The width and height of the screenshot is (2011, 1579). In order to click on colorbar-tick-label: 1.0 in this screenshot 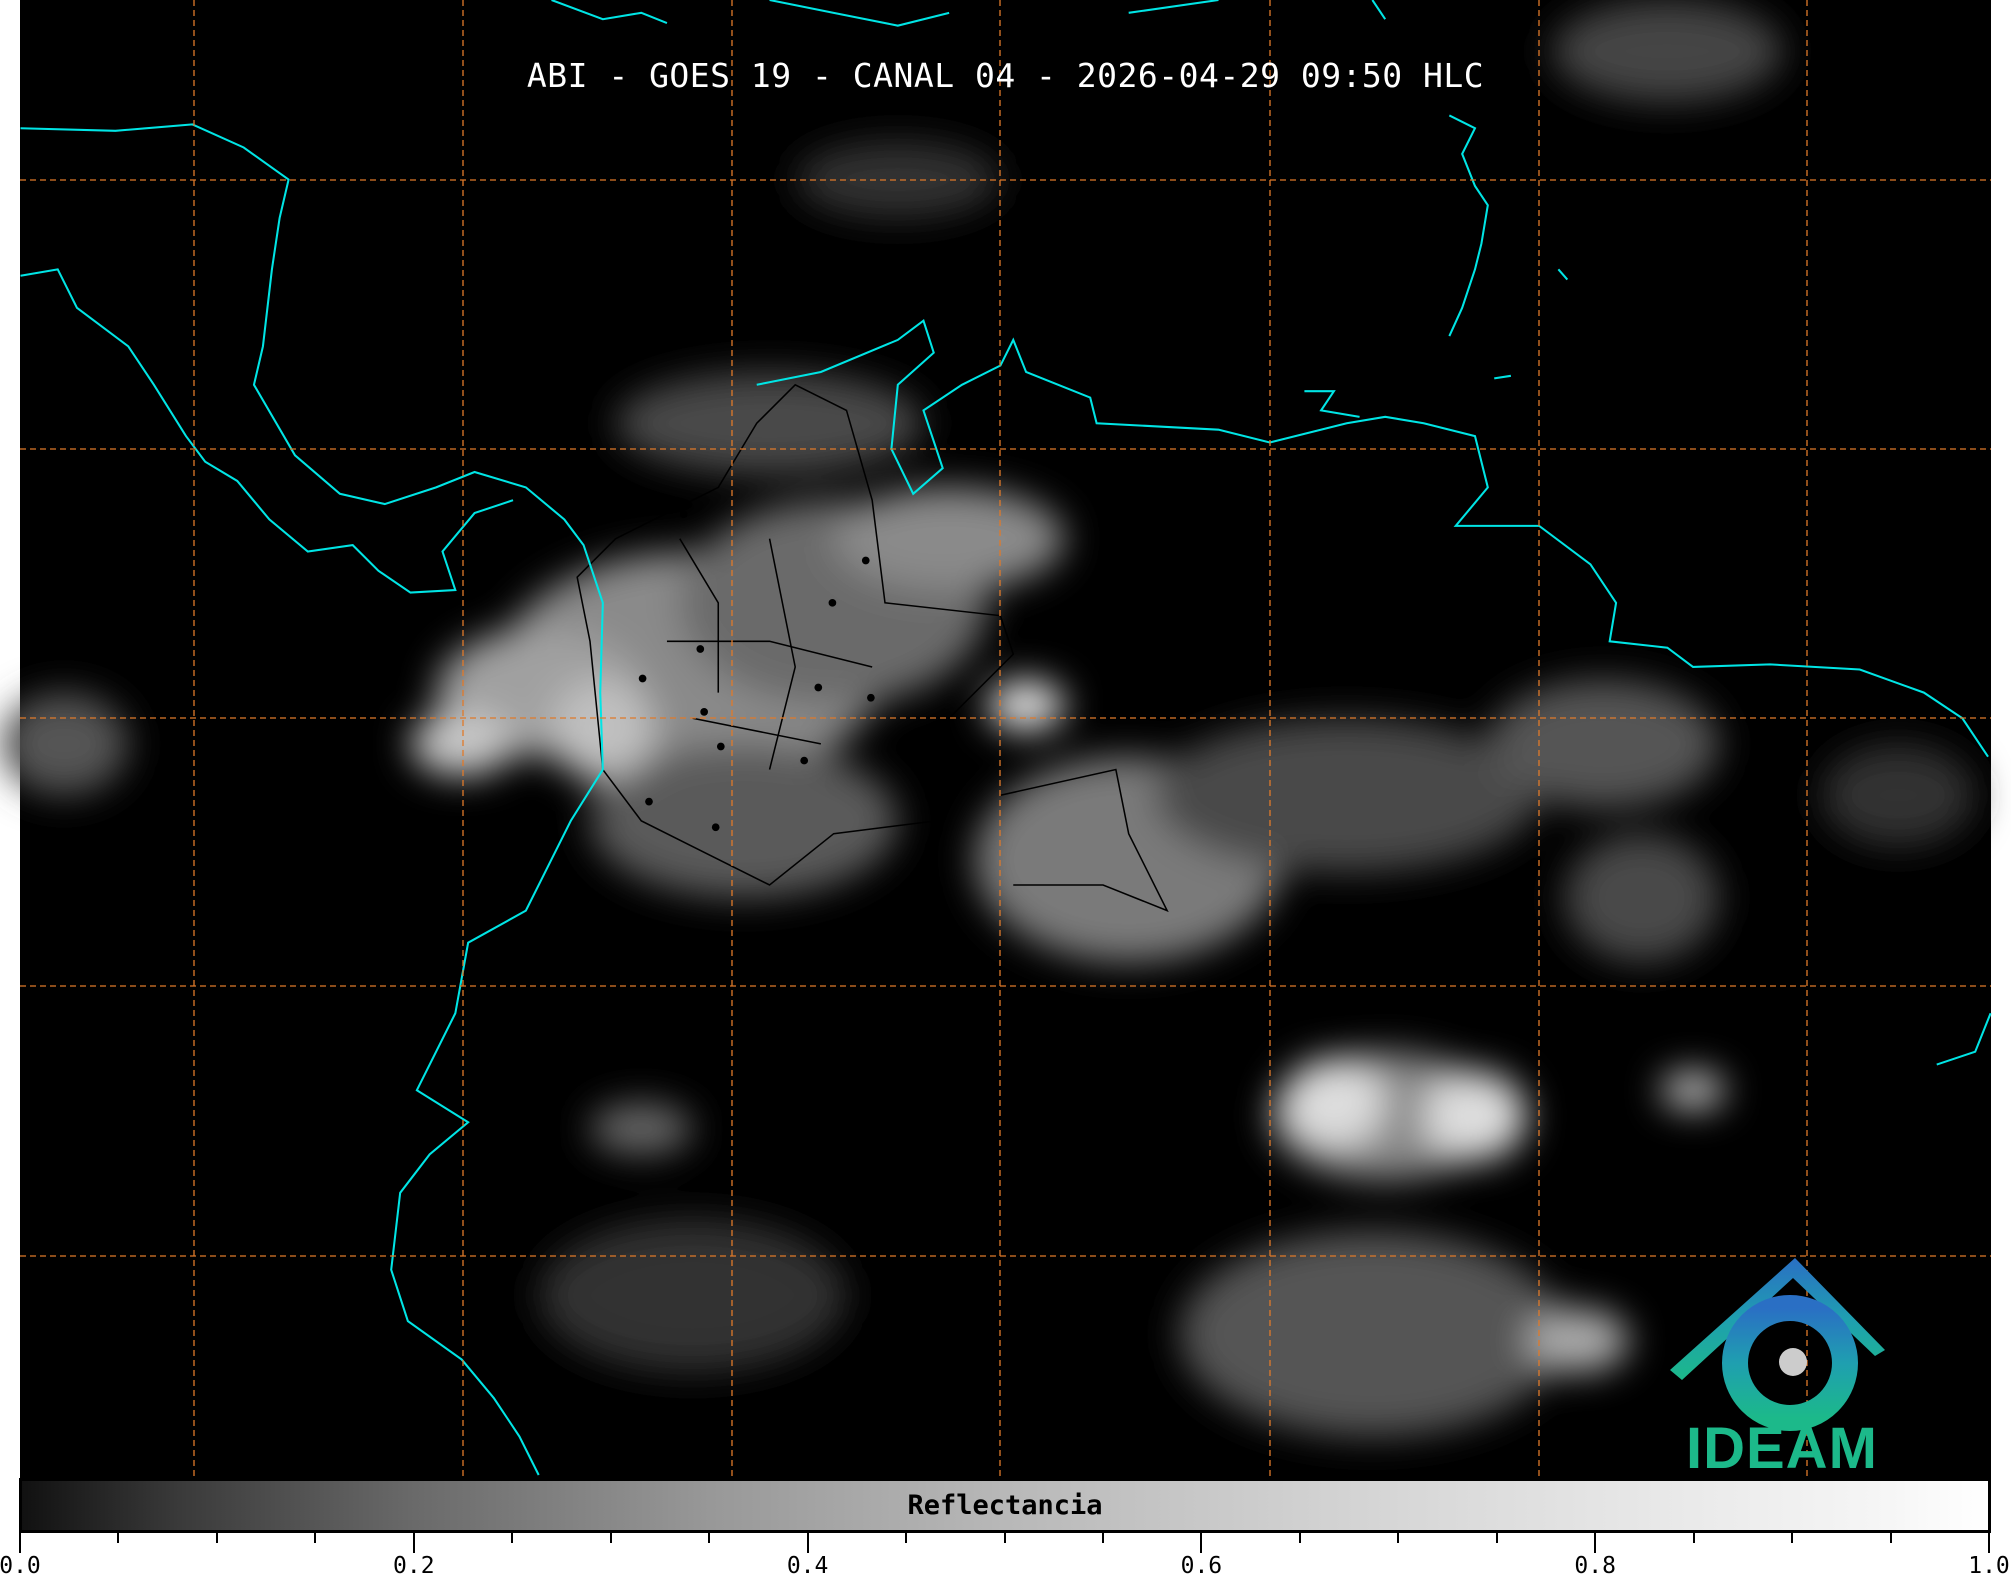, I will do `click(1989, 1566)`.